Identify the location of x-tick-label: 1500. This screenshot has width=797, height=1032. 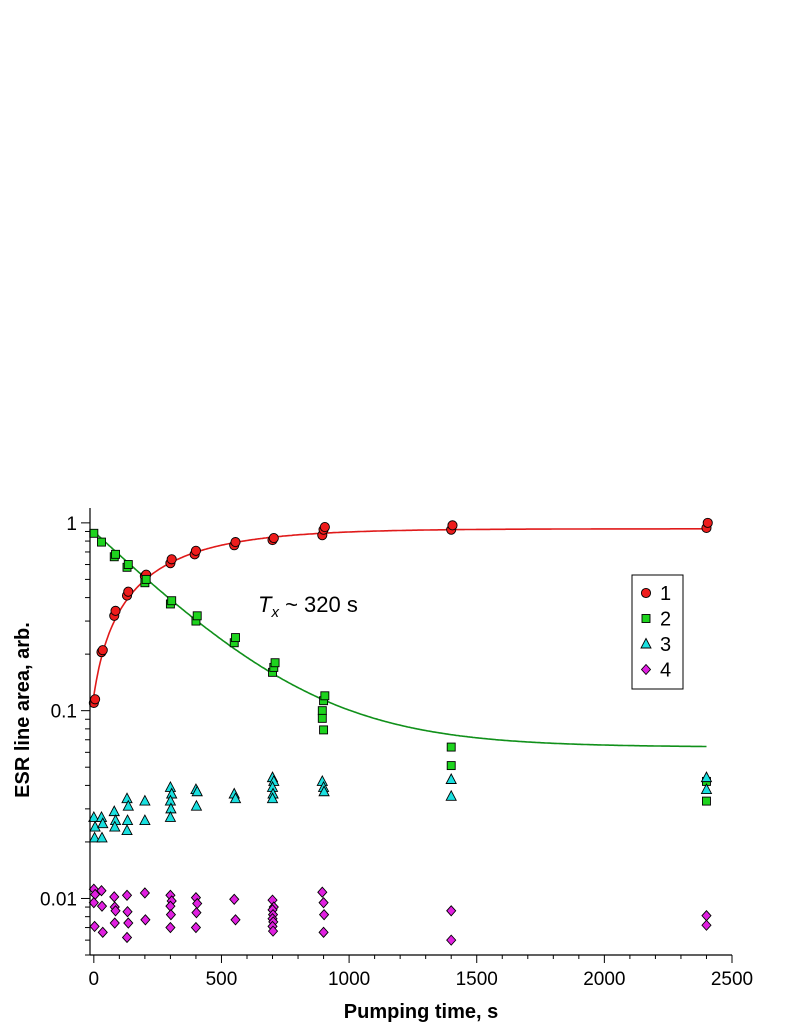
(477, 979).